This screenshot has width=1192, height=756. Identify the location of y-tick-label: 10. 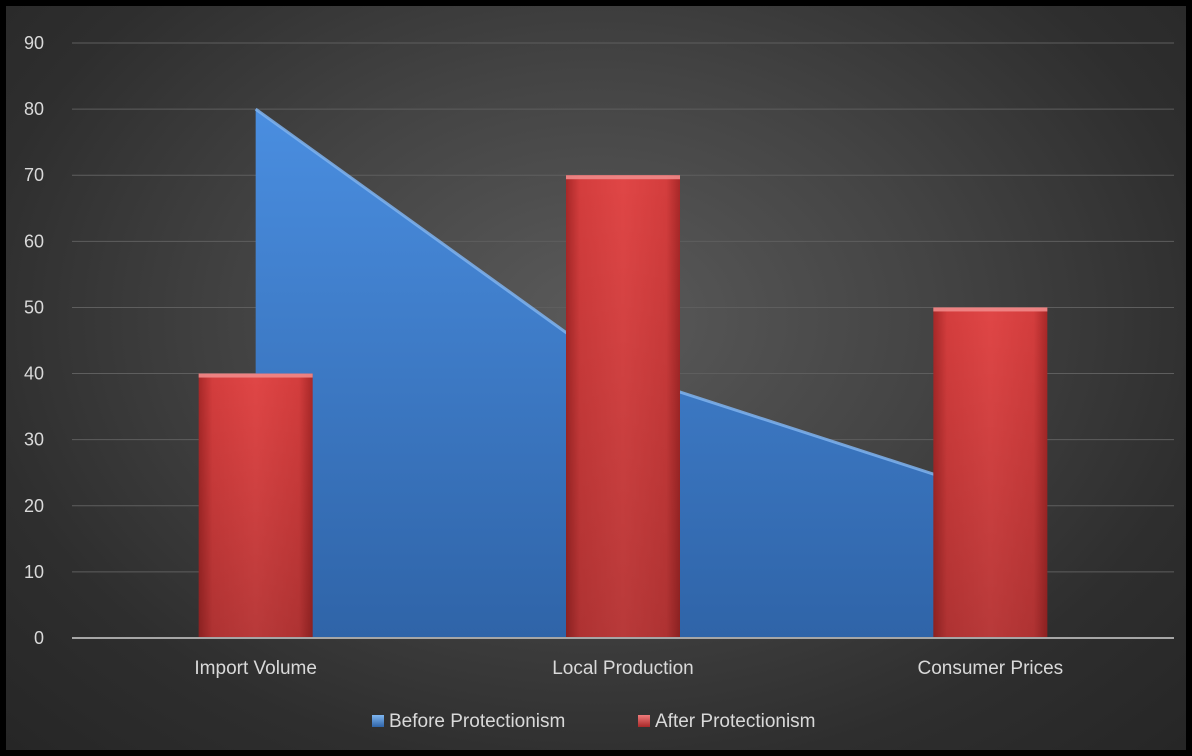
(34, 572).